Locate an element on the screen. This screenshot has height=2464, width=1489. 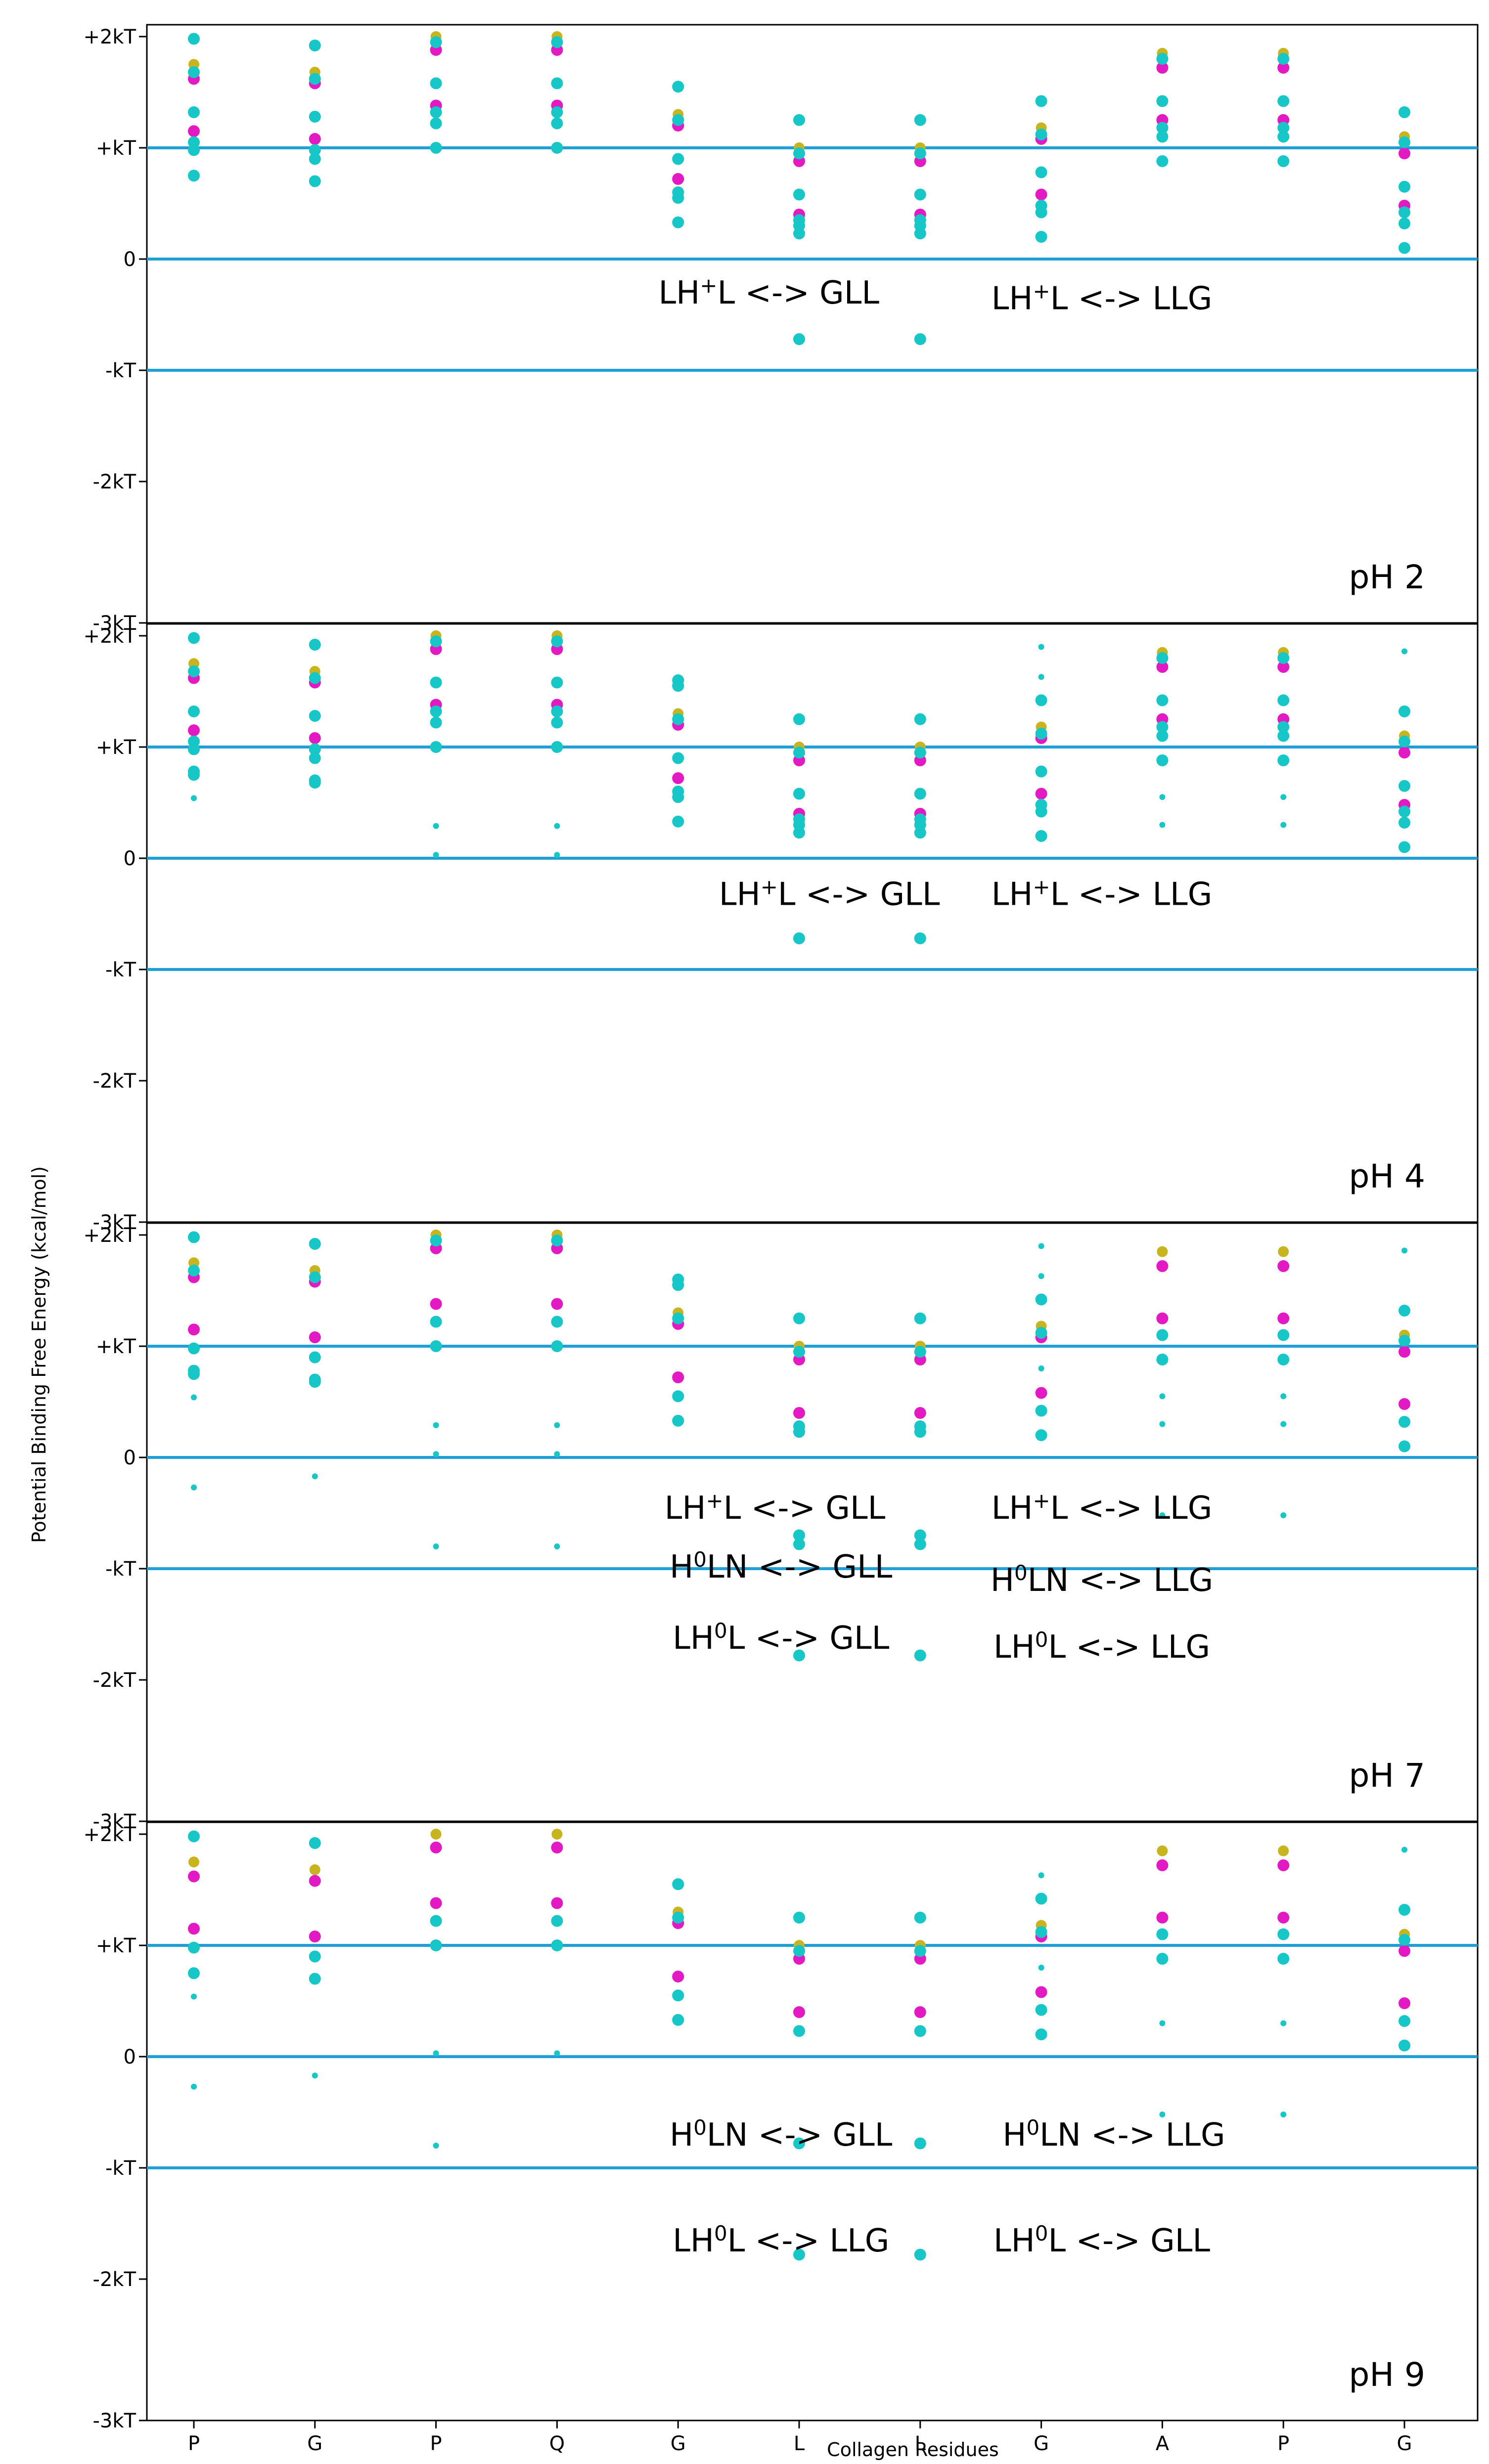
x-tick-label: A is located at coordinates (1163, 2443).